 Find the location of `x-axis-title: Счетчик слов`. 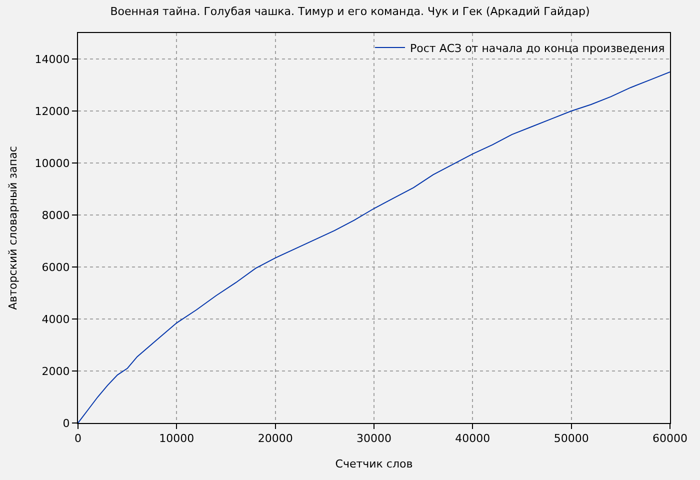

x-axis-title: Счетчик слов is located at coordinates (374, 463).